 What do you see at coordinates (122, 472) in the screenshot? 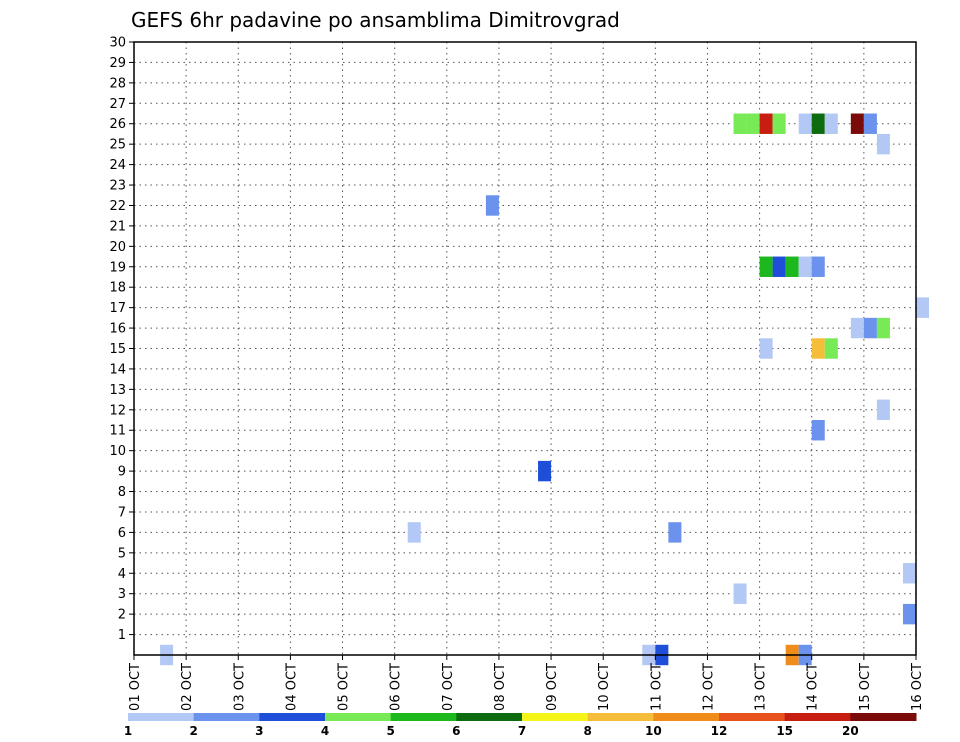
I see `y-tick-label: 9` at bounding box center [122, 472].